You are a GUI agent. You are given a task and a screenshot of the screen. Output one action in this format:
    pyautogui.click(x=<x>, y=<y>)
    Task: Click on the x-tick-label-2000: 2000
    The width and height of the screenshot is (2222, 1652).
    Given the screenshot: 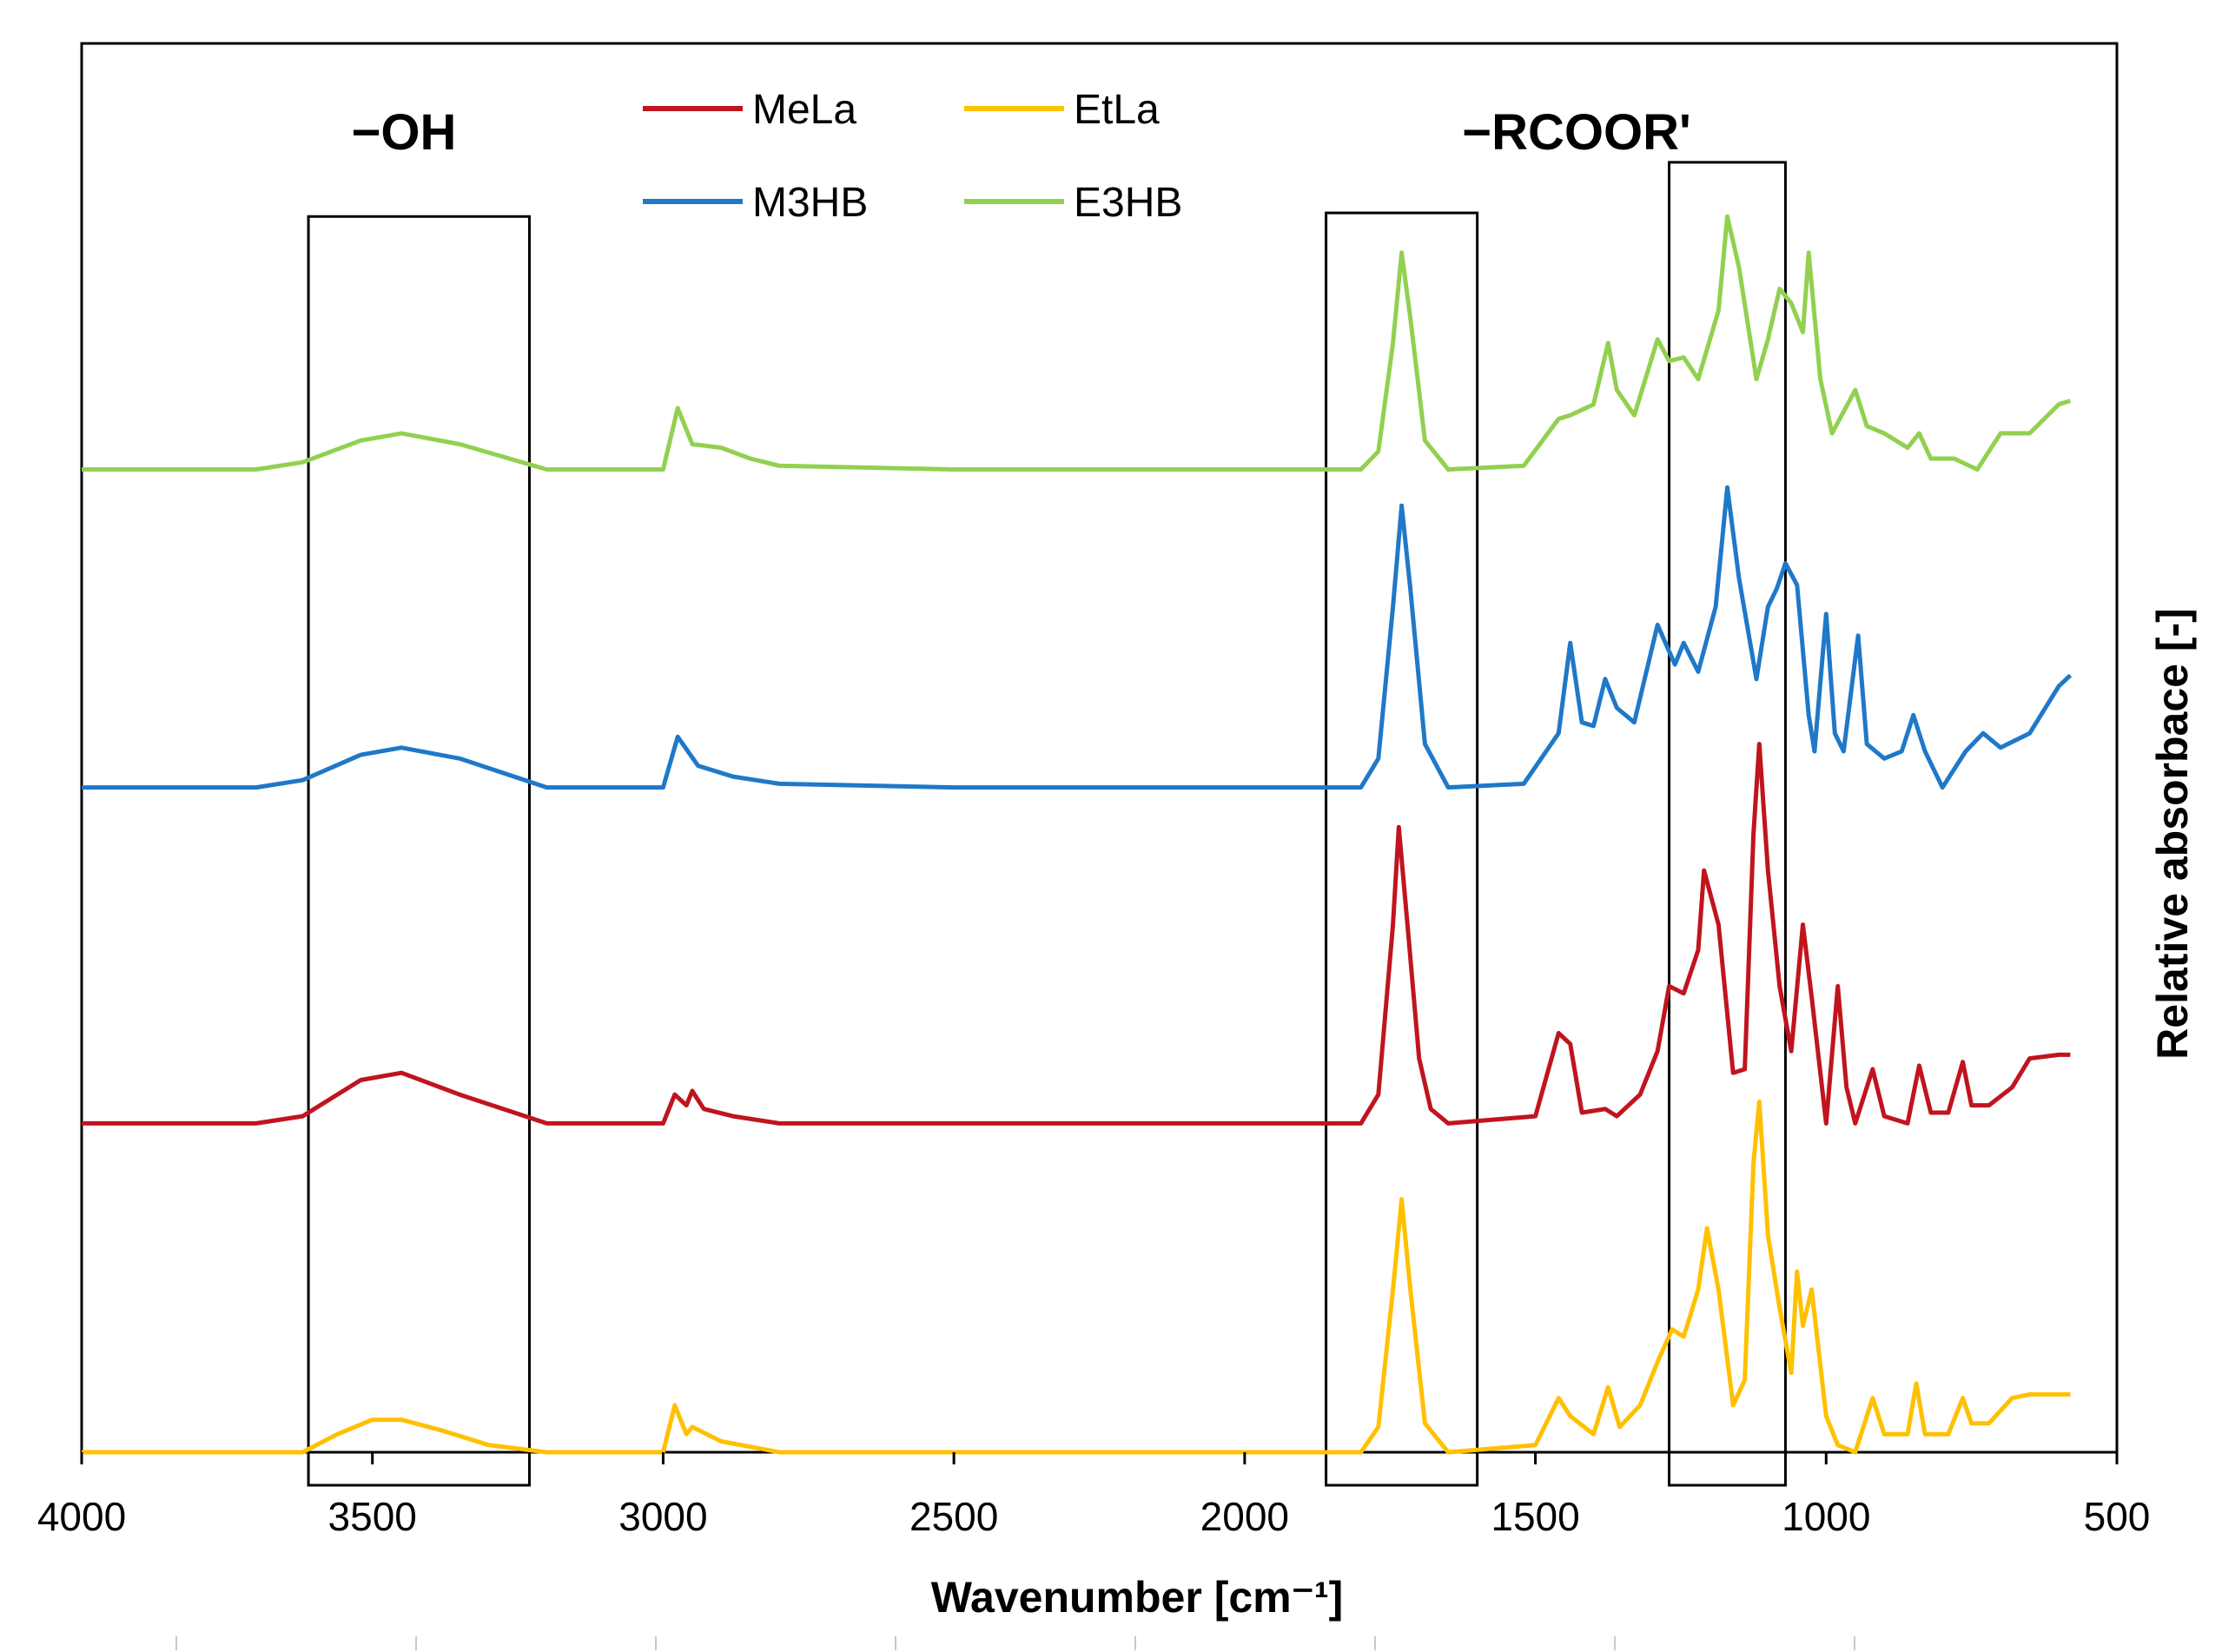 What is the action you would take?
    pyautogui.click(x=1244, y=1516)
    